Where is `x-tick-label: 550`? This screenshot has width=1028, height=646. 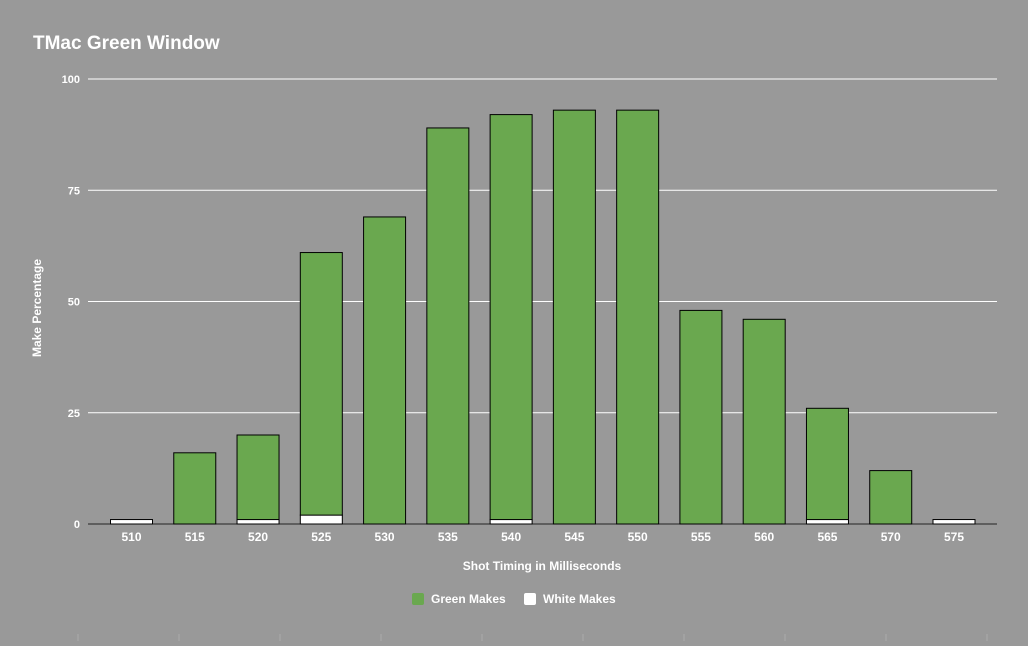 x-tick-label: 550 is located at coordinates (638, 537).